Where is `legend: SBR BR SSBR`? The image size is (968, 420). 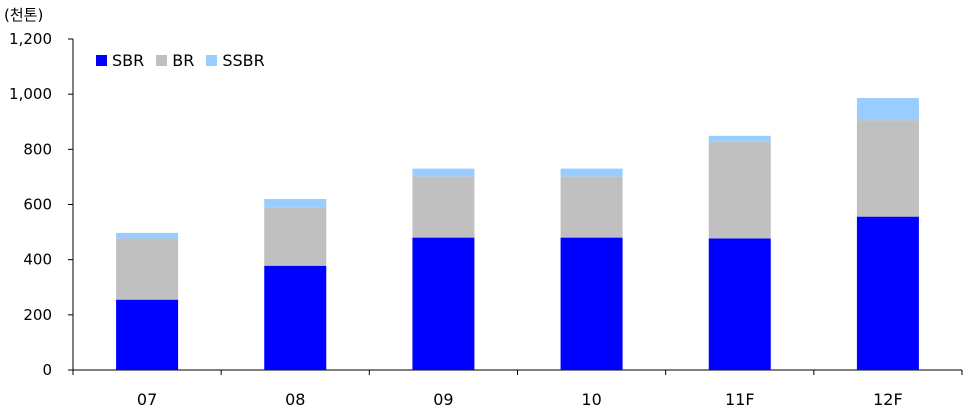 legend: SBR BR SSBR is located at coordinates (186, 60).